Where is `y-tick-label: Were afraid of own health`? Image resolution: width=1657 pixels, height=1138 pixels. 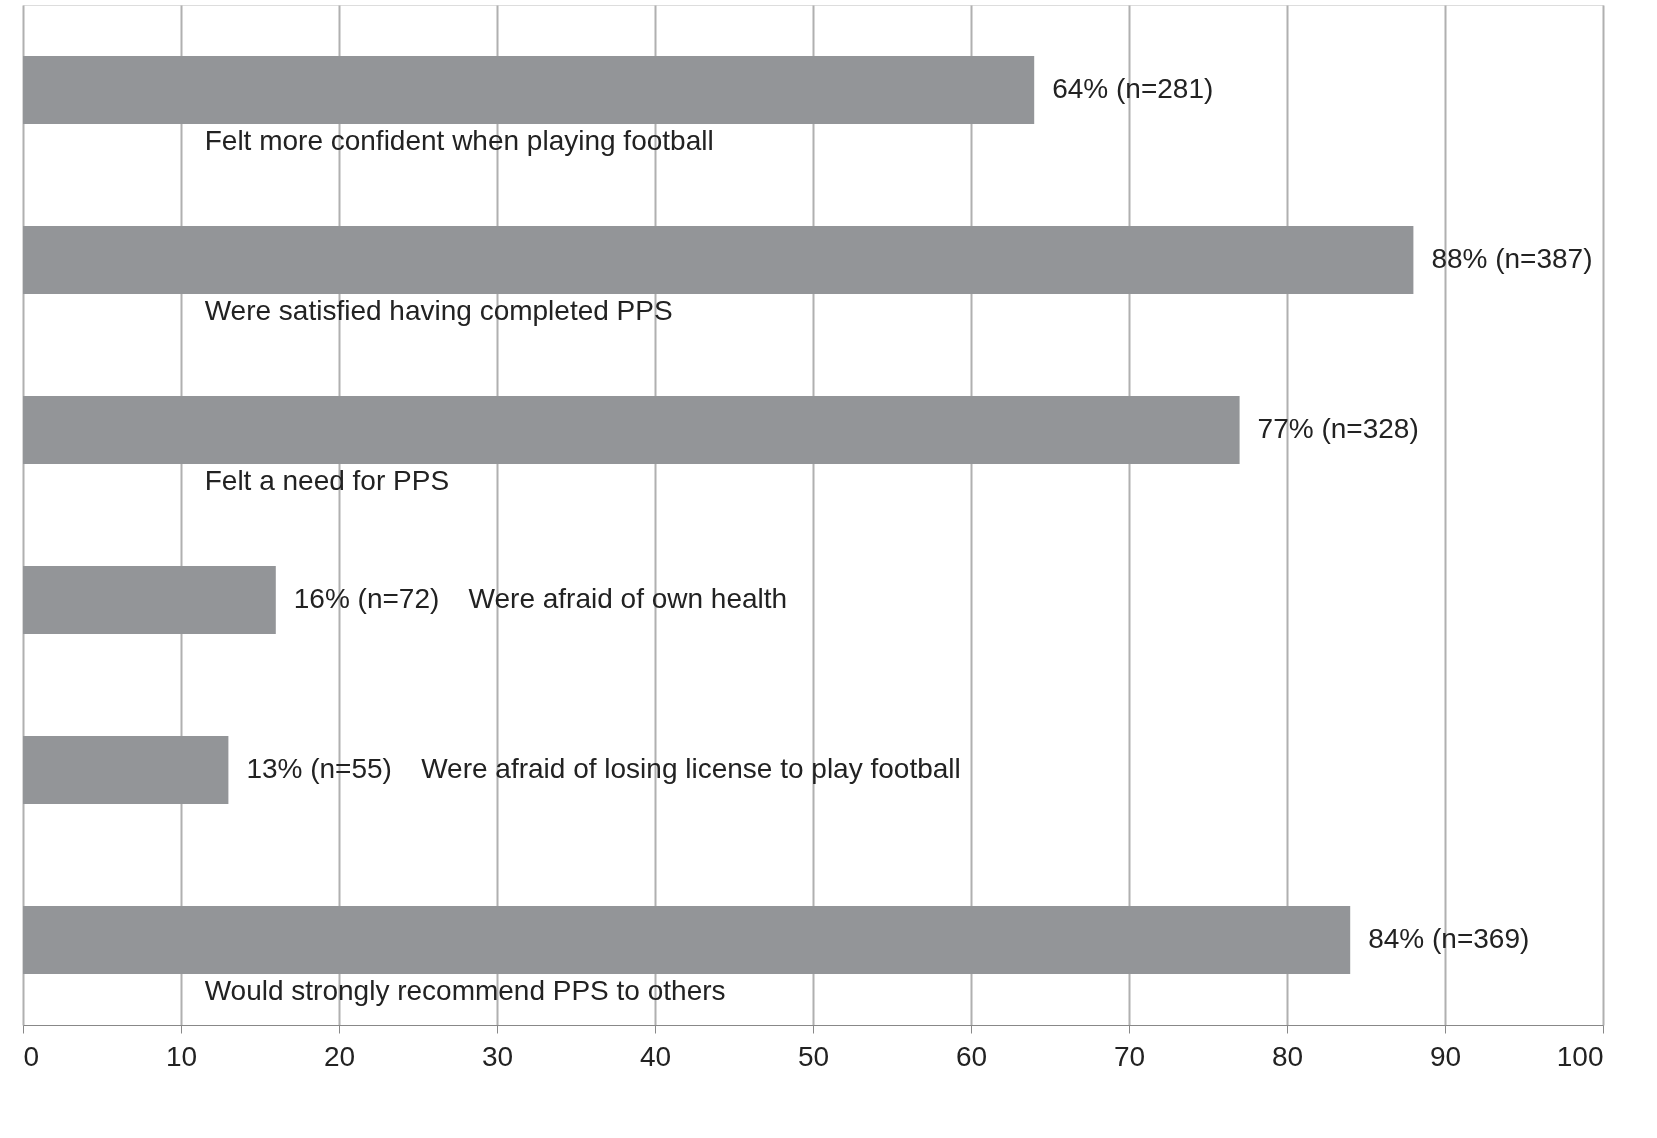 y-tick-label: Were afraid of own health is located at coordinates (628, 598).